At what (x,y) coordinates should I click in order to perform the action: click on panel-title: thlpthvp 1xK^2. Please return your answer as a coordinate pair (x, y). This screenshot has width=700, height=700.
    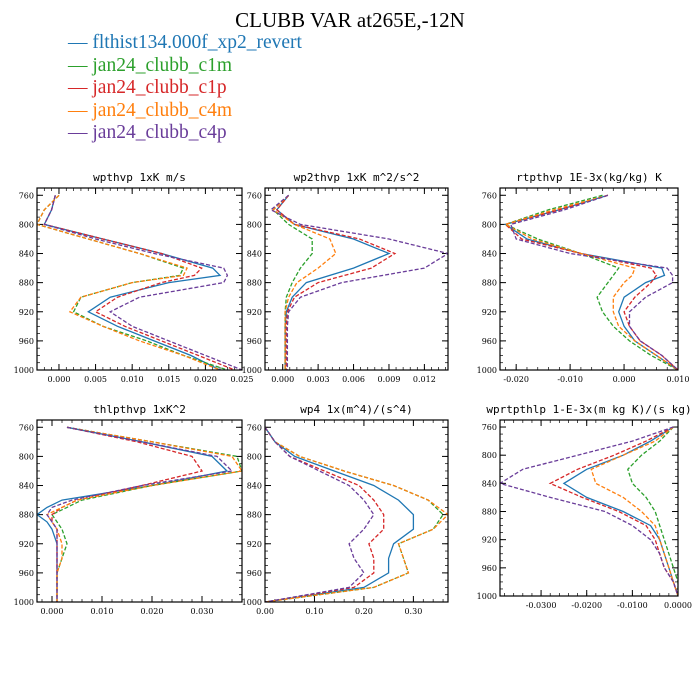
    Looking at the image, I should click on (139, 409).